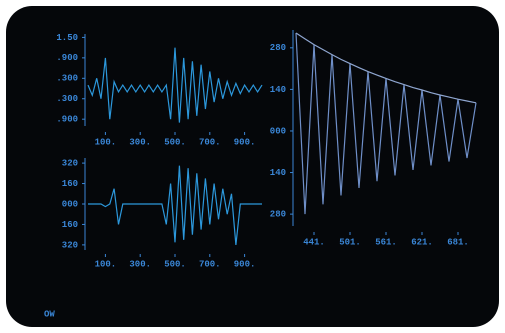 This screenshot has height=333, width=505. Describe the element at coordinates (49, 314) in the screenshot. I see `status-text: OW` at that location.